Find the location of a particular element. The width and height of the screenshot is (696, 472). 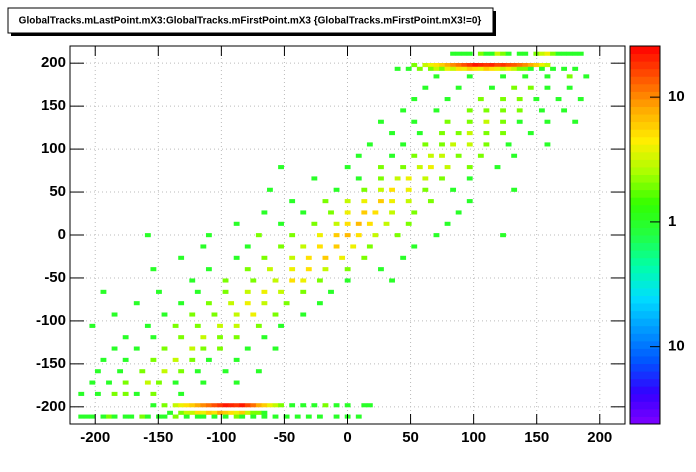

x-tick-label: 50 is located at coordinates (410, 437).